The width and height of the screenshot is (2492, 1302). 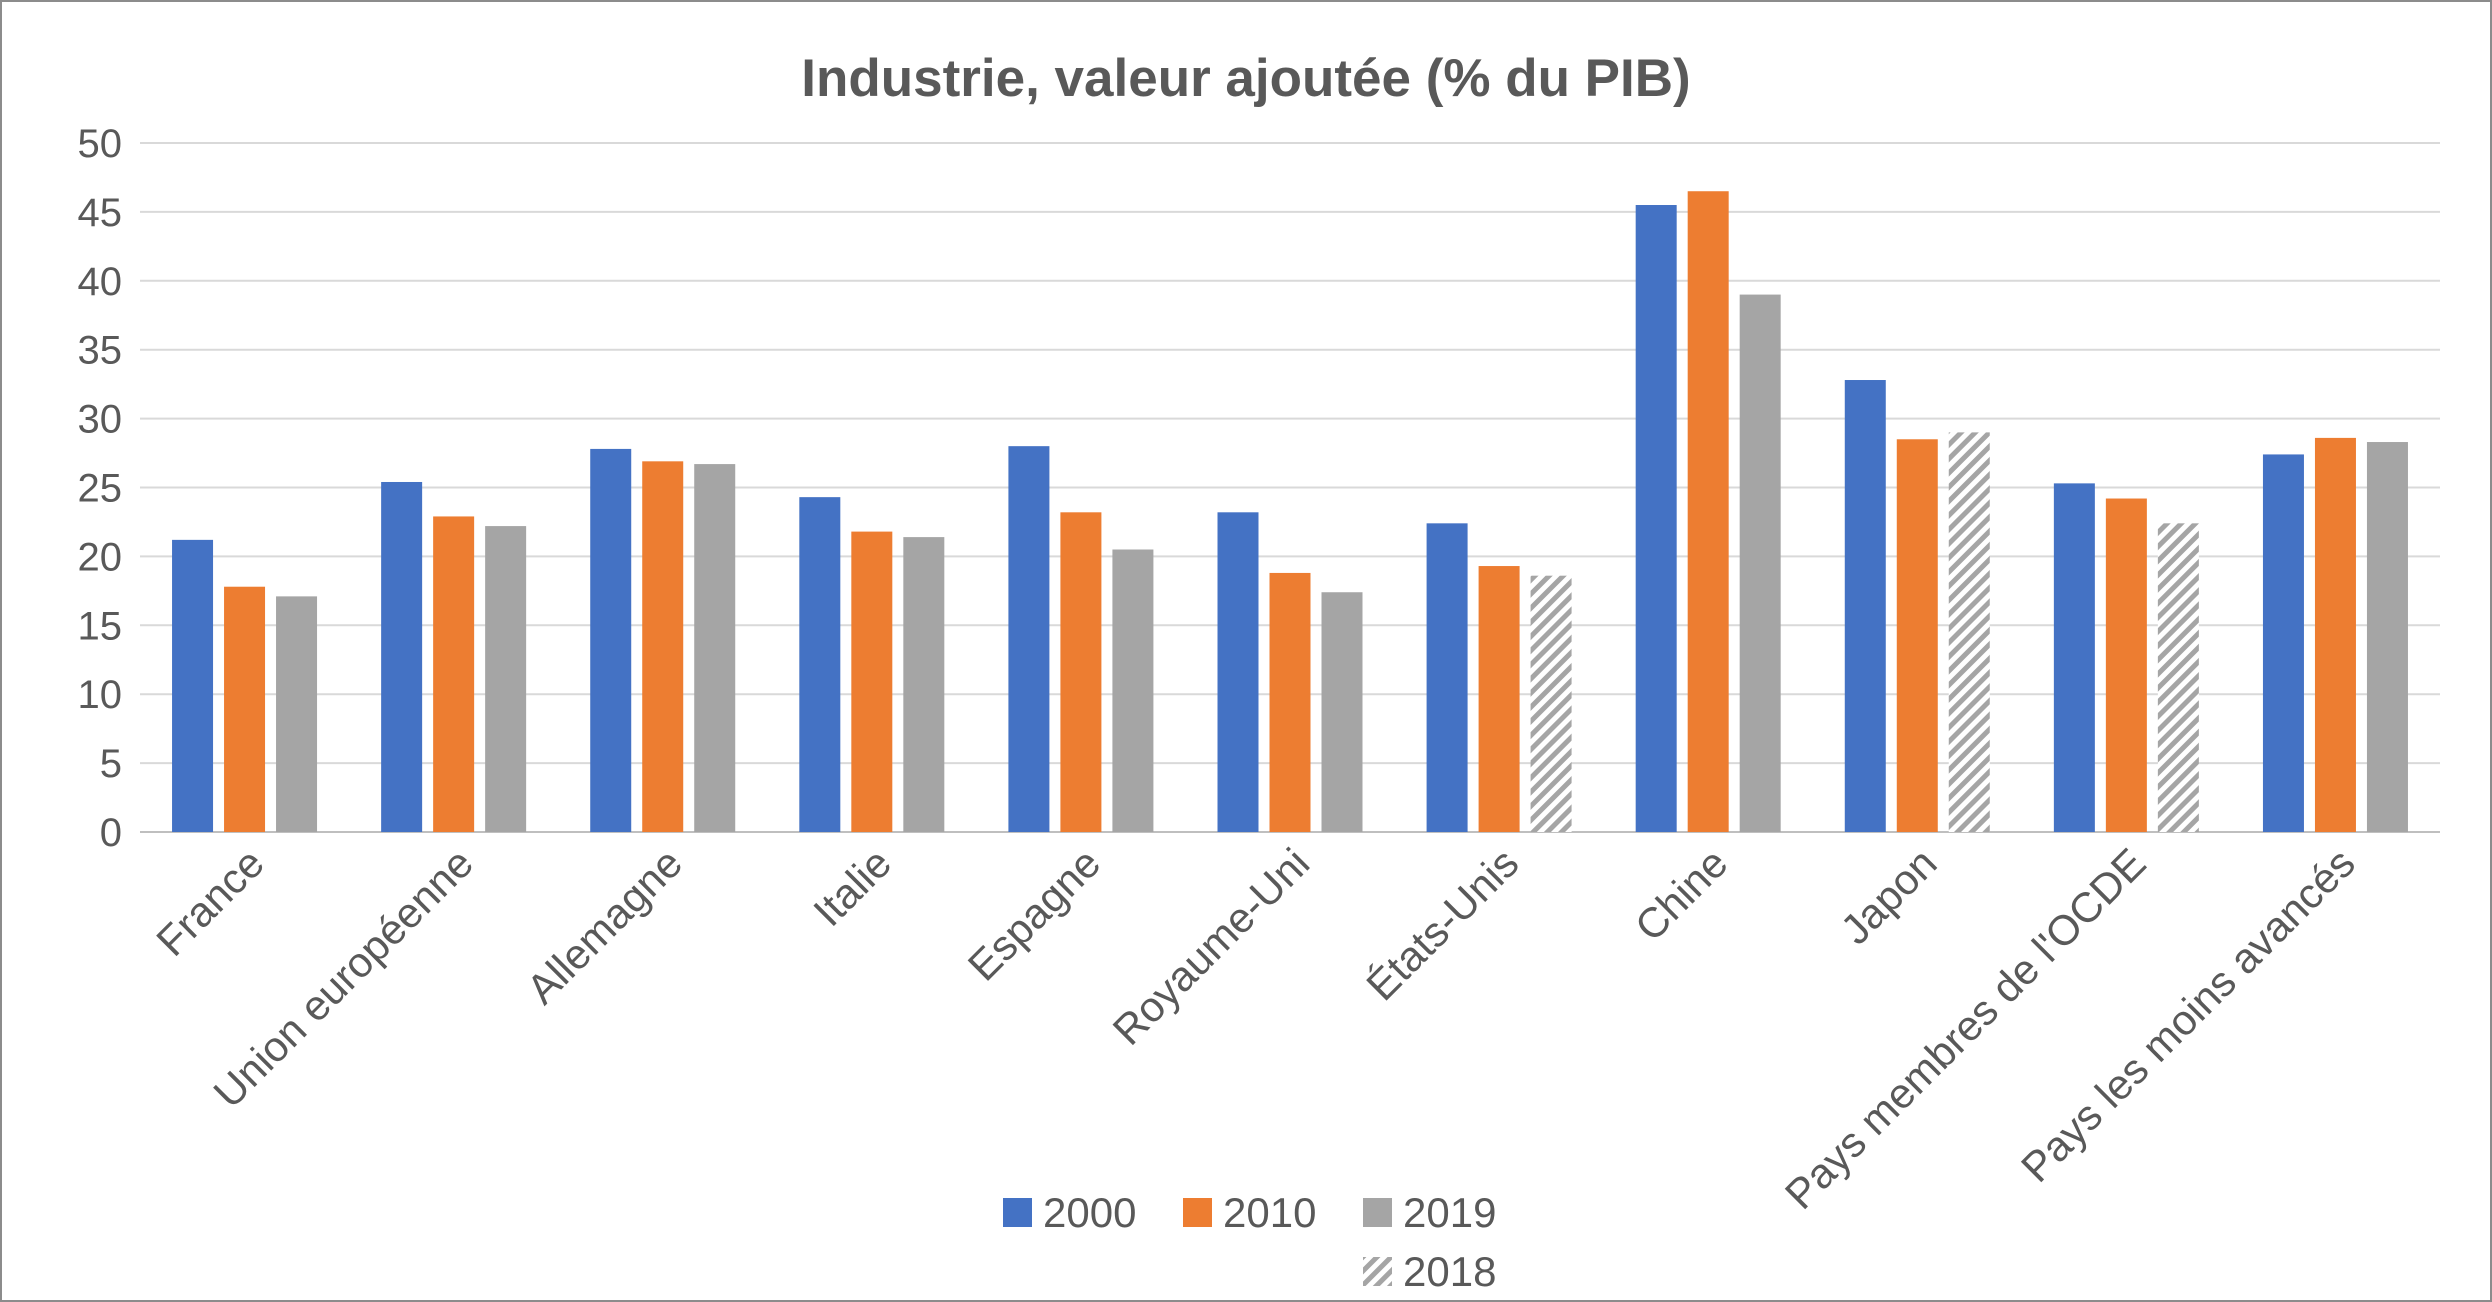 I want to click on legend-label: 2018, so click(x=1449, y=1271).